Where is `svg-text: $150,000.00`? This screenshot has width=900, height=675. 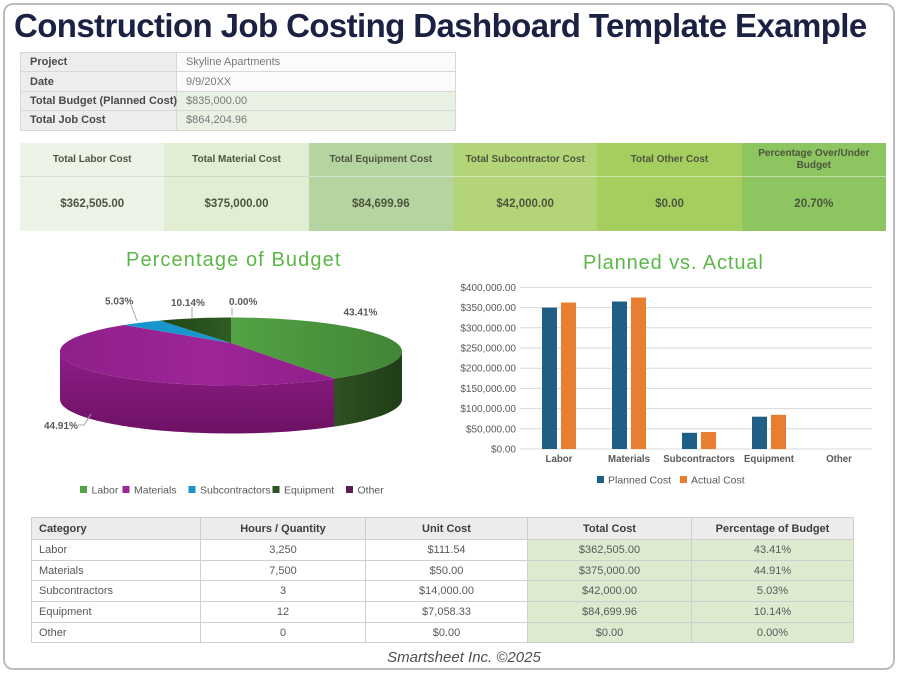 svg-text: $150,000.00 is located at coordinates (488, 389).